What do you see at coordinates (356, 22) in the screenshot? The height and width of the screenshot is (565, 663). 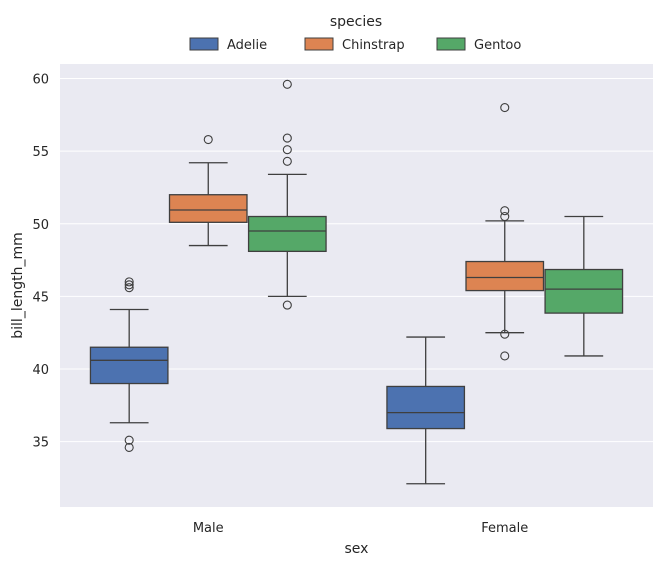 I see `legend-title: species` at bounding box center [356, 22].